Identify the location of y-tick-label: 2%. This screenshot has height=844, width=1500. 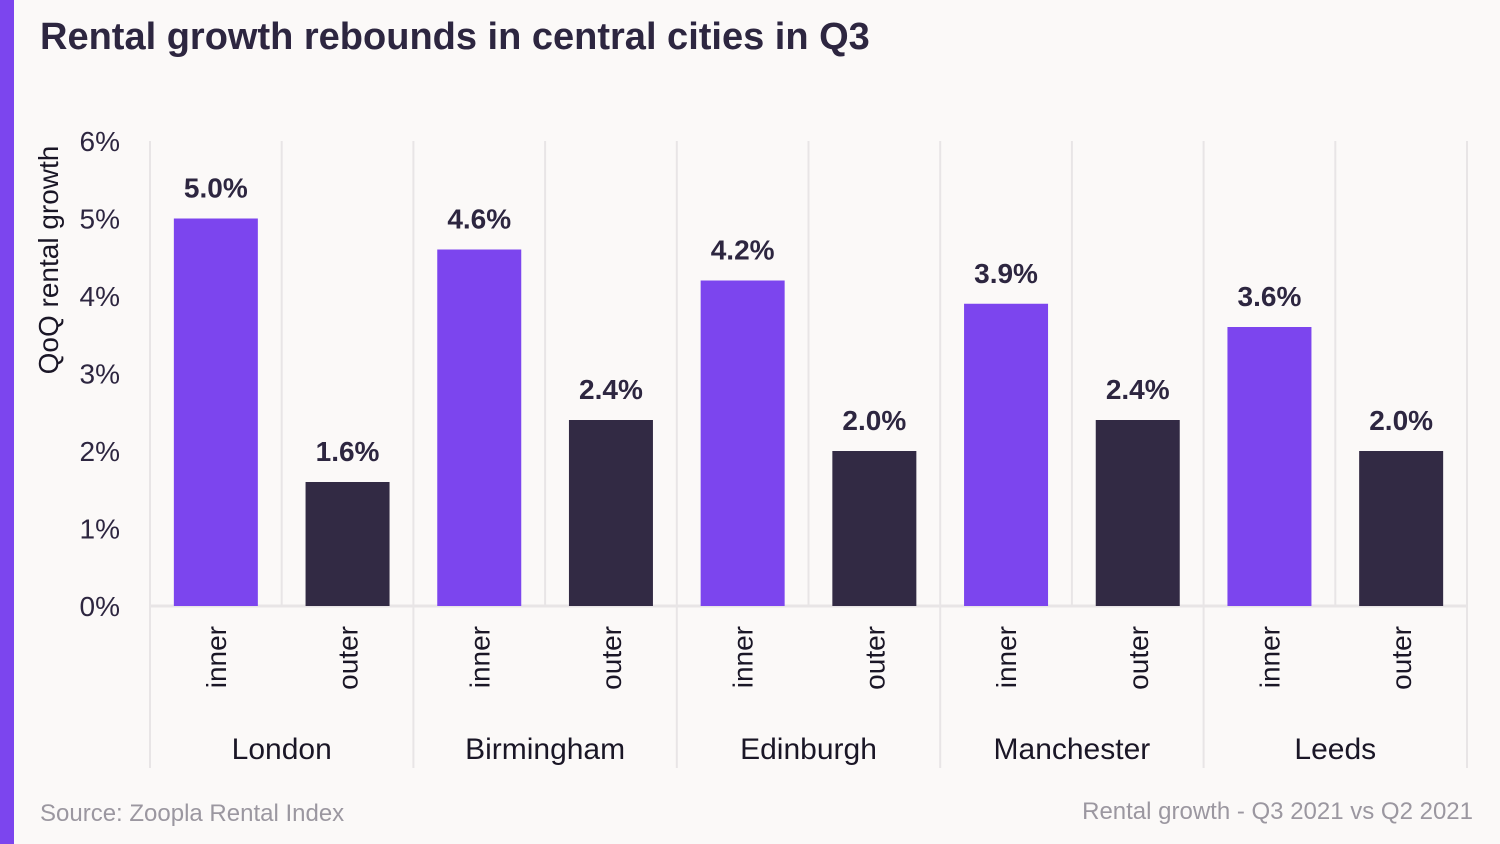
(100, 451).